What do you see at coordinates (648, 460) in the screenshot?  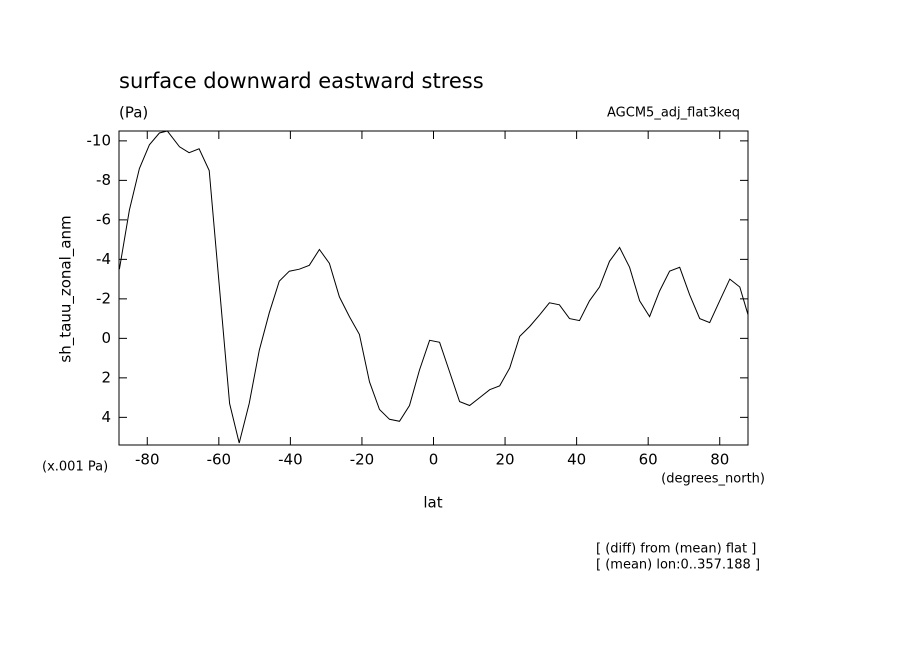 I see `x-tick-label: 60` at bounding box center [648, 460].